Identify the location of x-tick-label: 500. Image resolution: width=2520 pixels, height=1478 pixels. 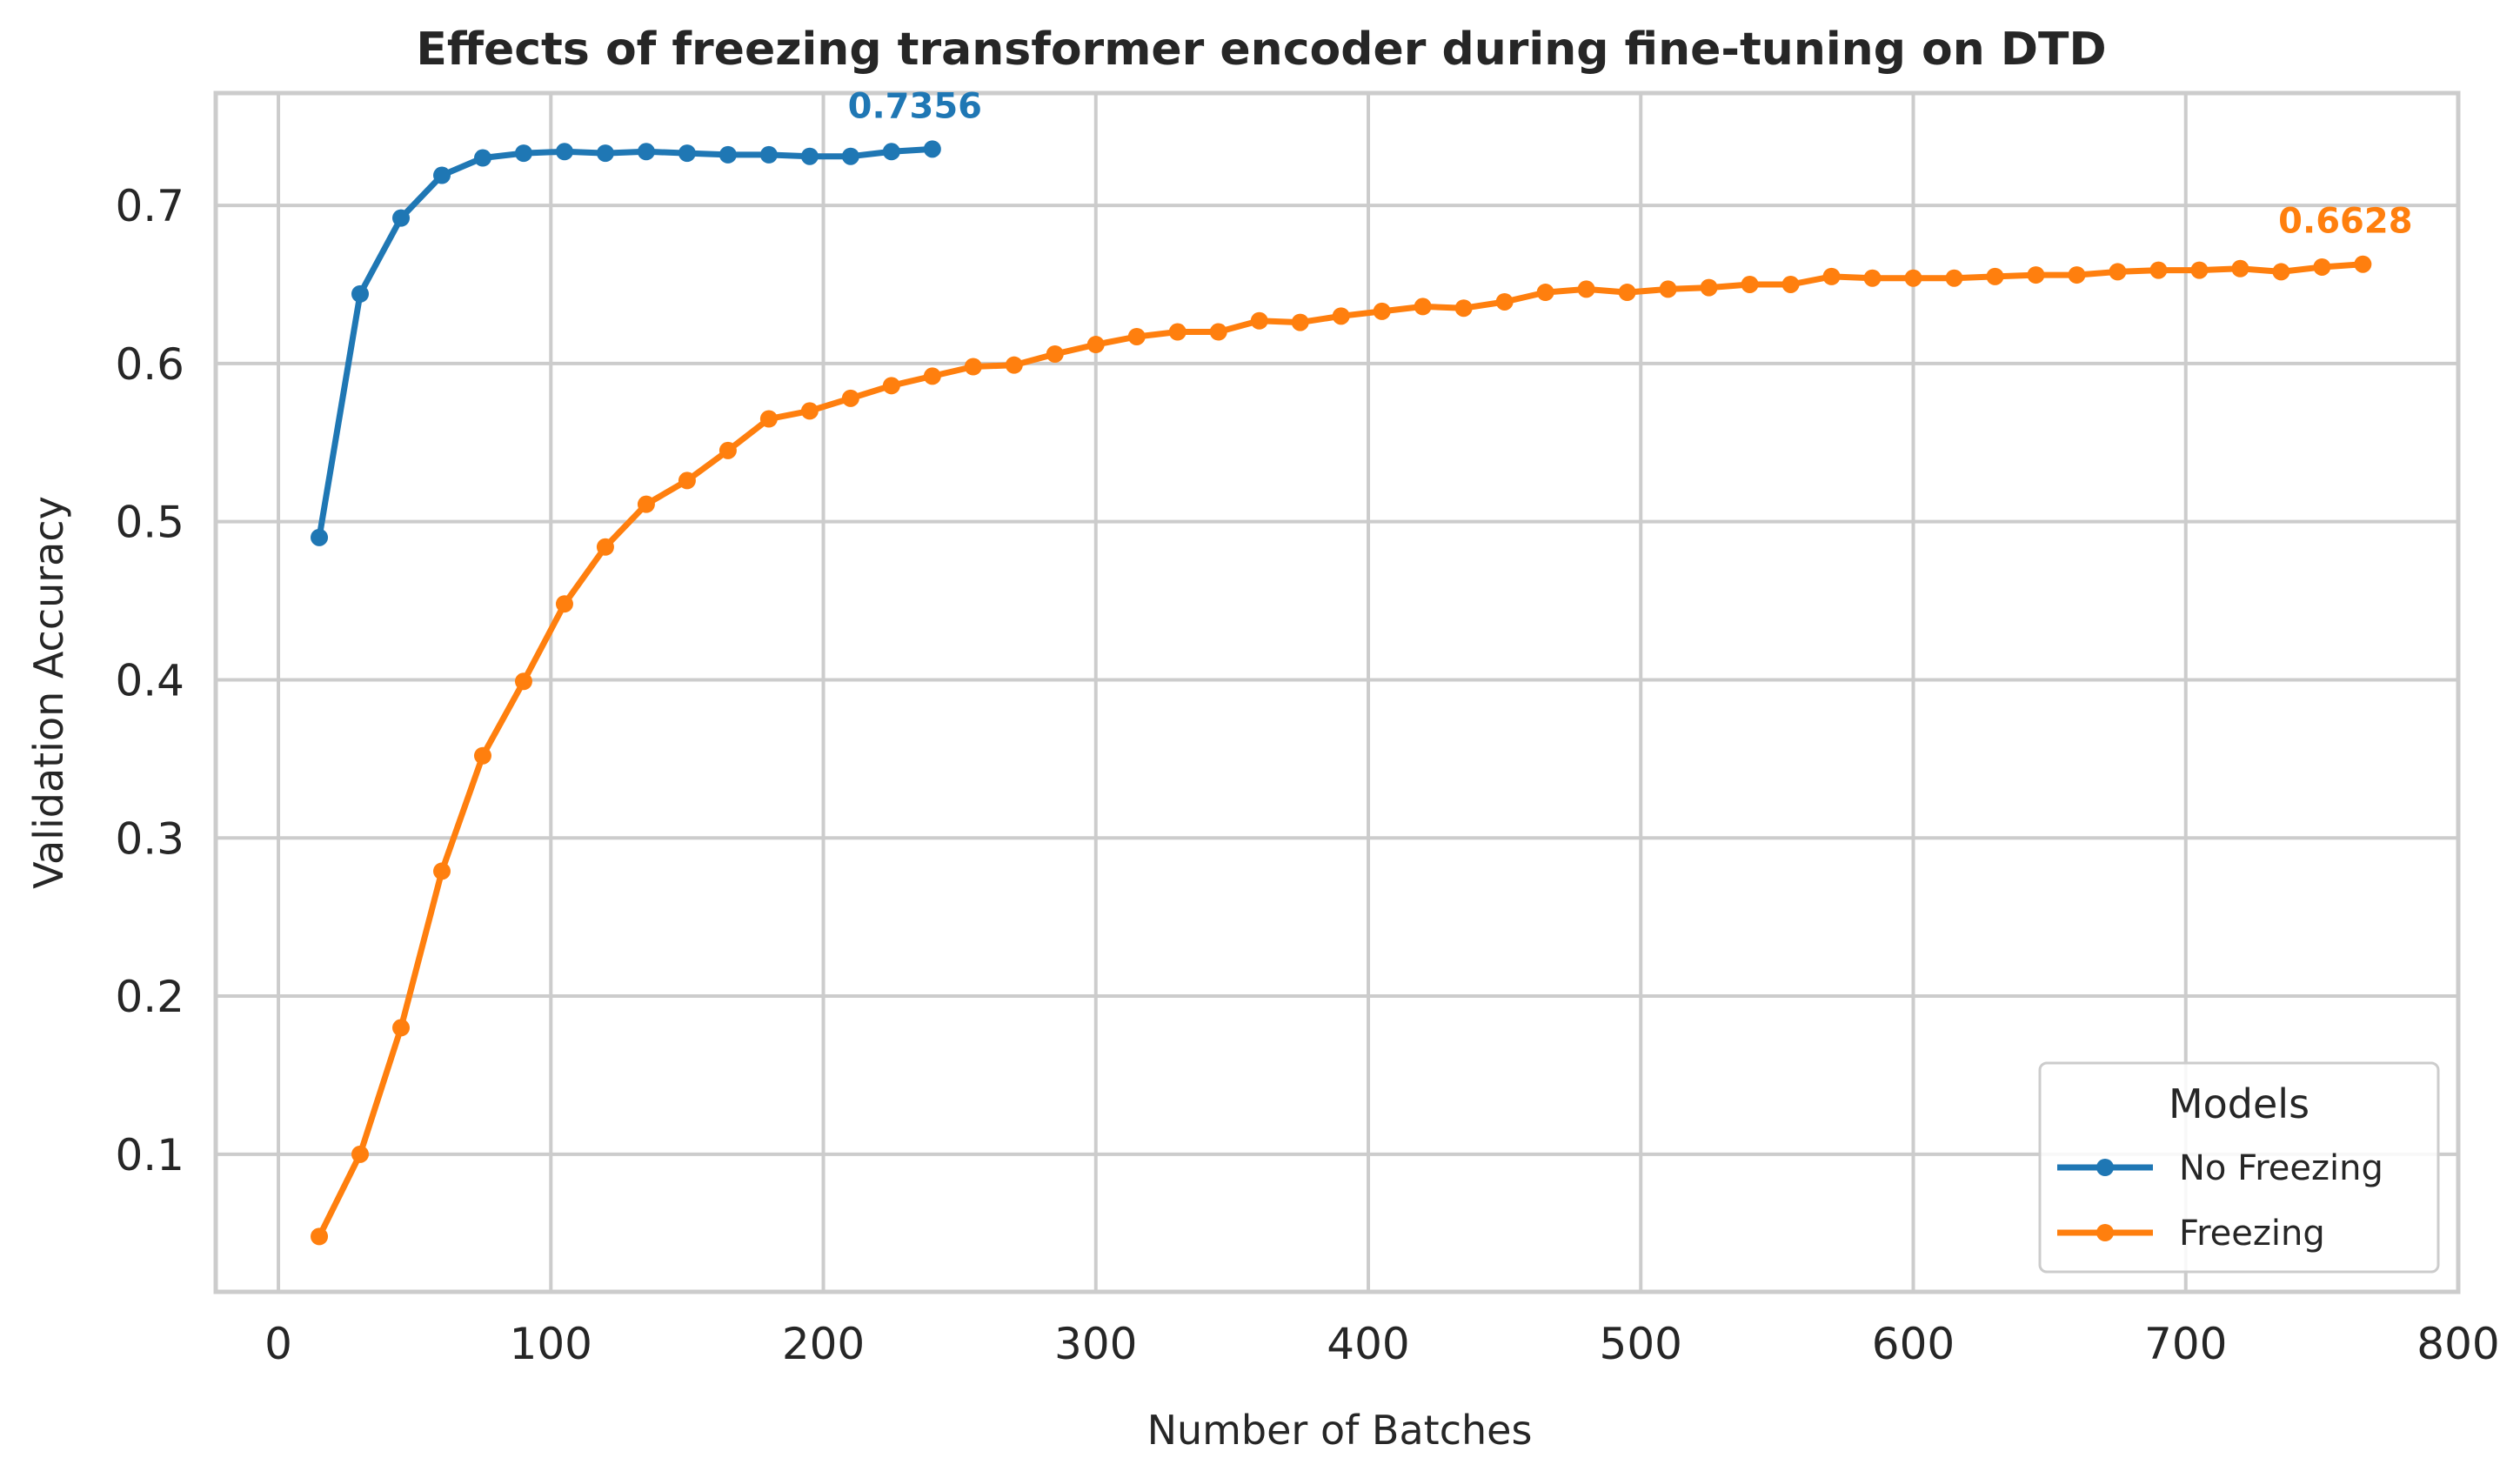
(1641, 1344).